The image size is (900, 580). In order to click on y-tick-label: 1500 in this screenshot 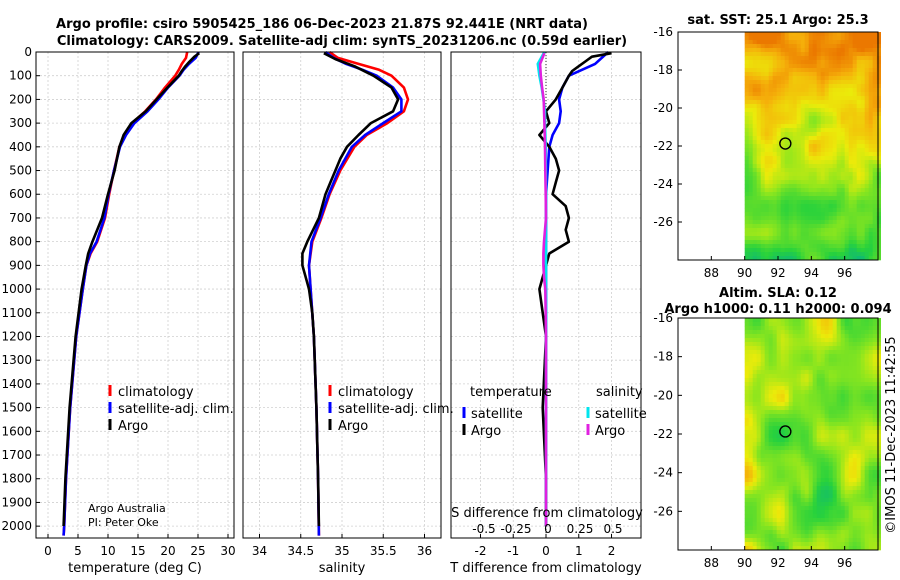, I will do `click(16, 408)`.